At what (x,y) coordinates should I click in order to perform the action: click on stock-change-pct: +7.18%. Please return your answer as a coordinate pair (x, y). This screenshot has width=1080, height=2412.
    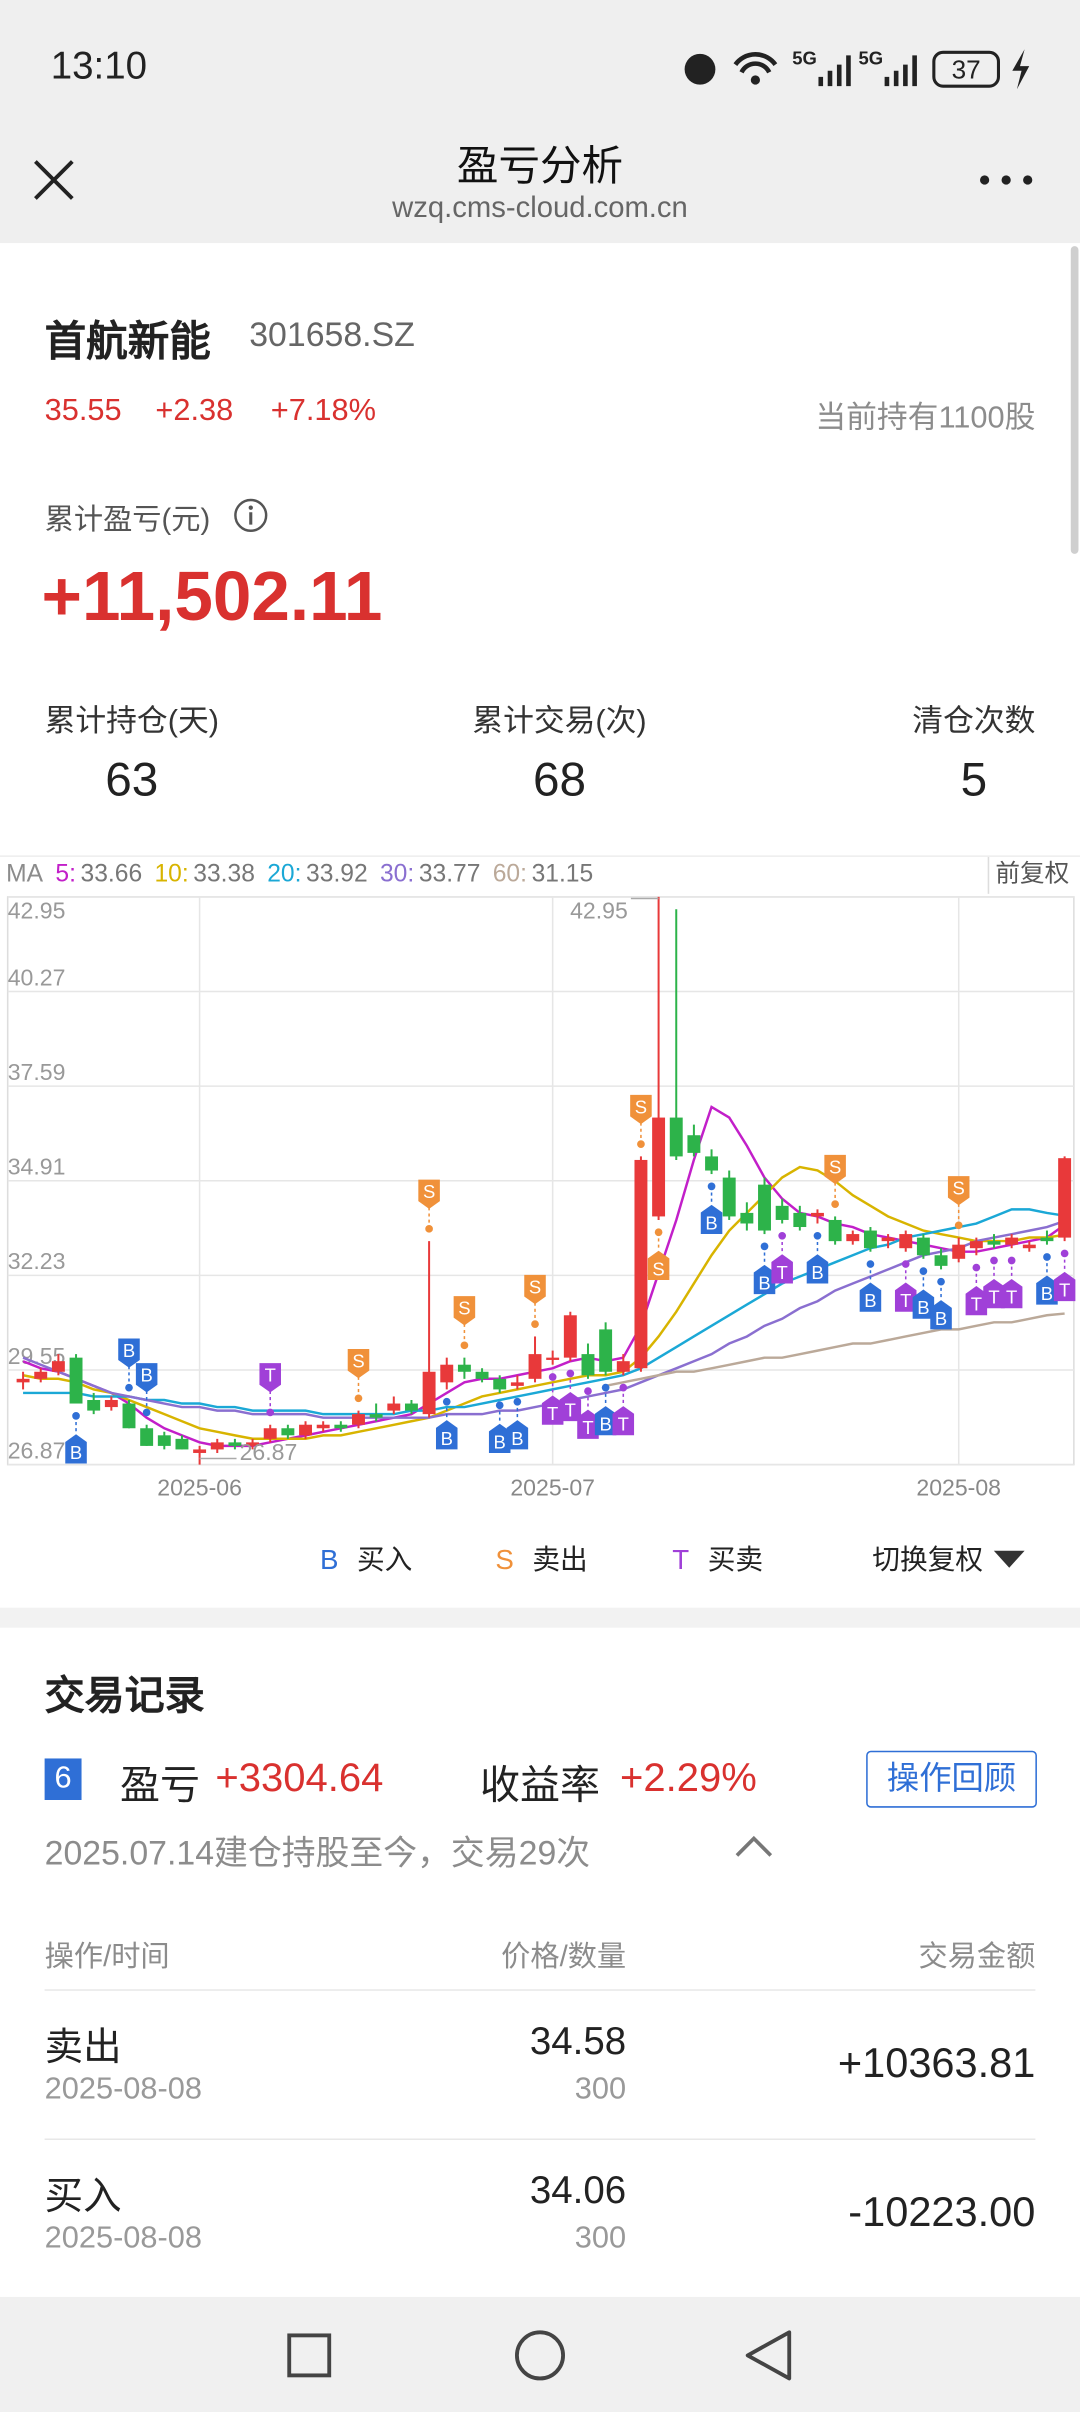
    Looking at the image, I should click on (323, 410).